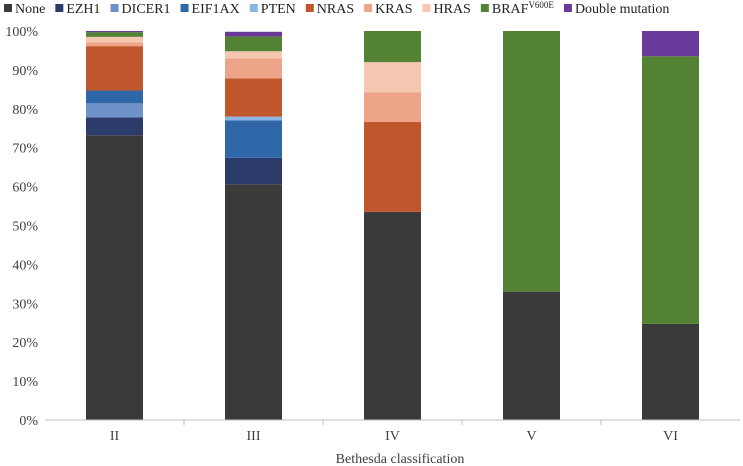  What do you see at coordinates (670, 436) in the screenshot?
I see `x-tick-label-vi: VI` at bounding box center [670, 436].